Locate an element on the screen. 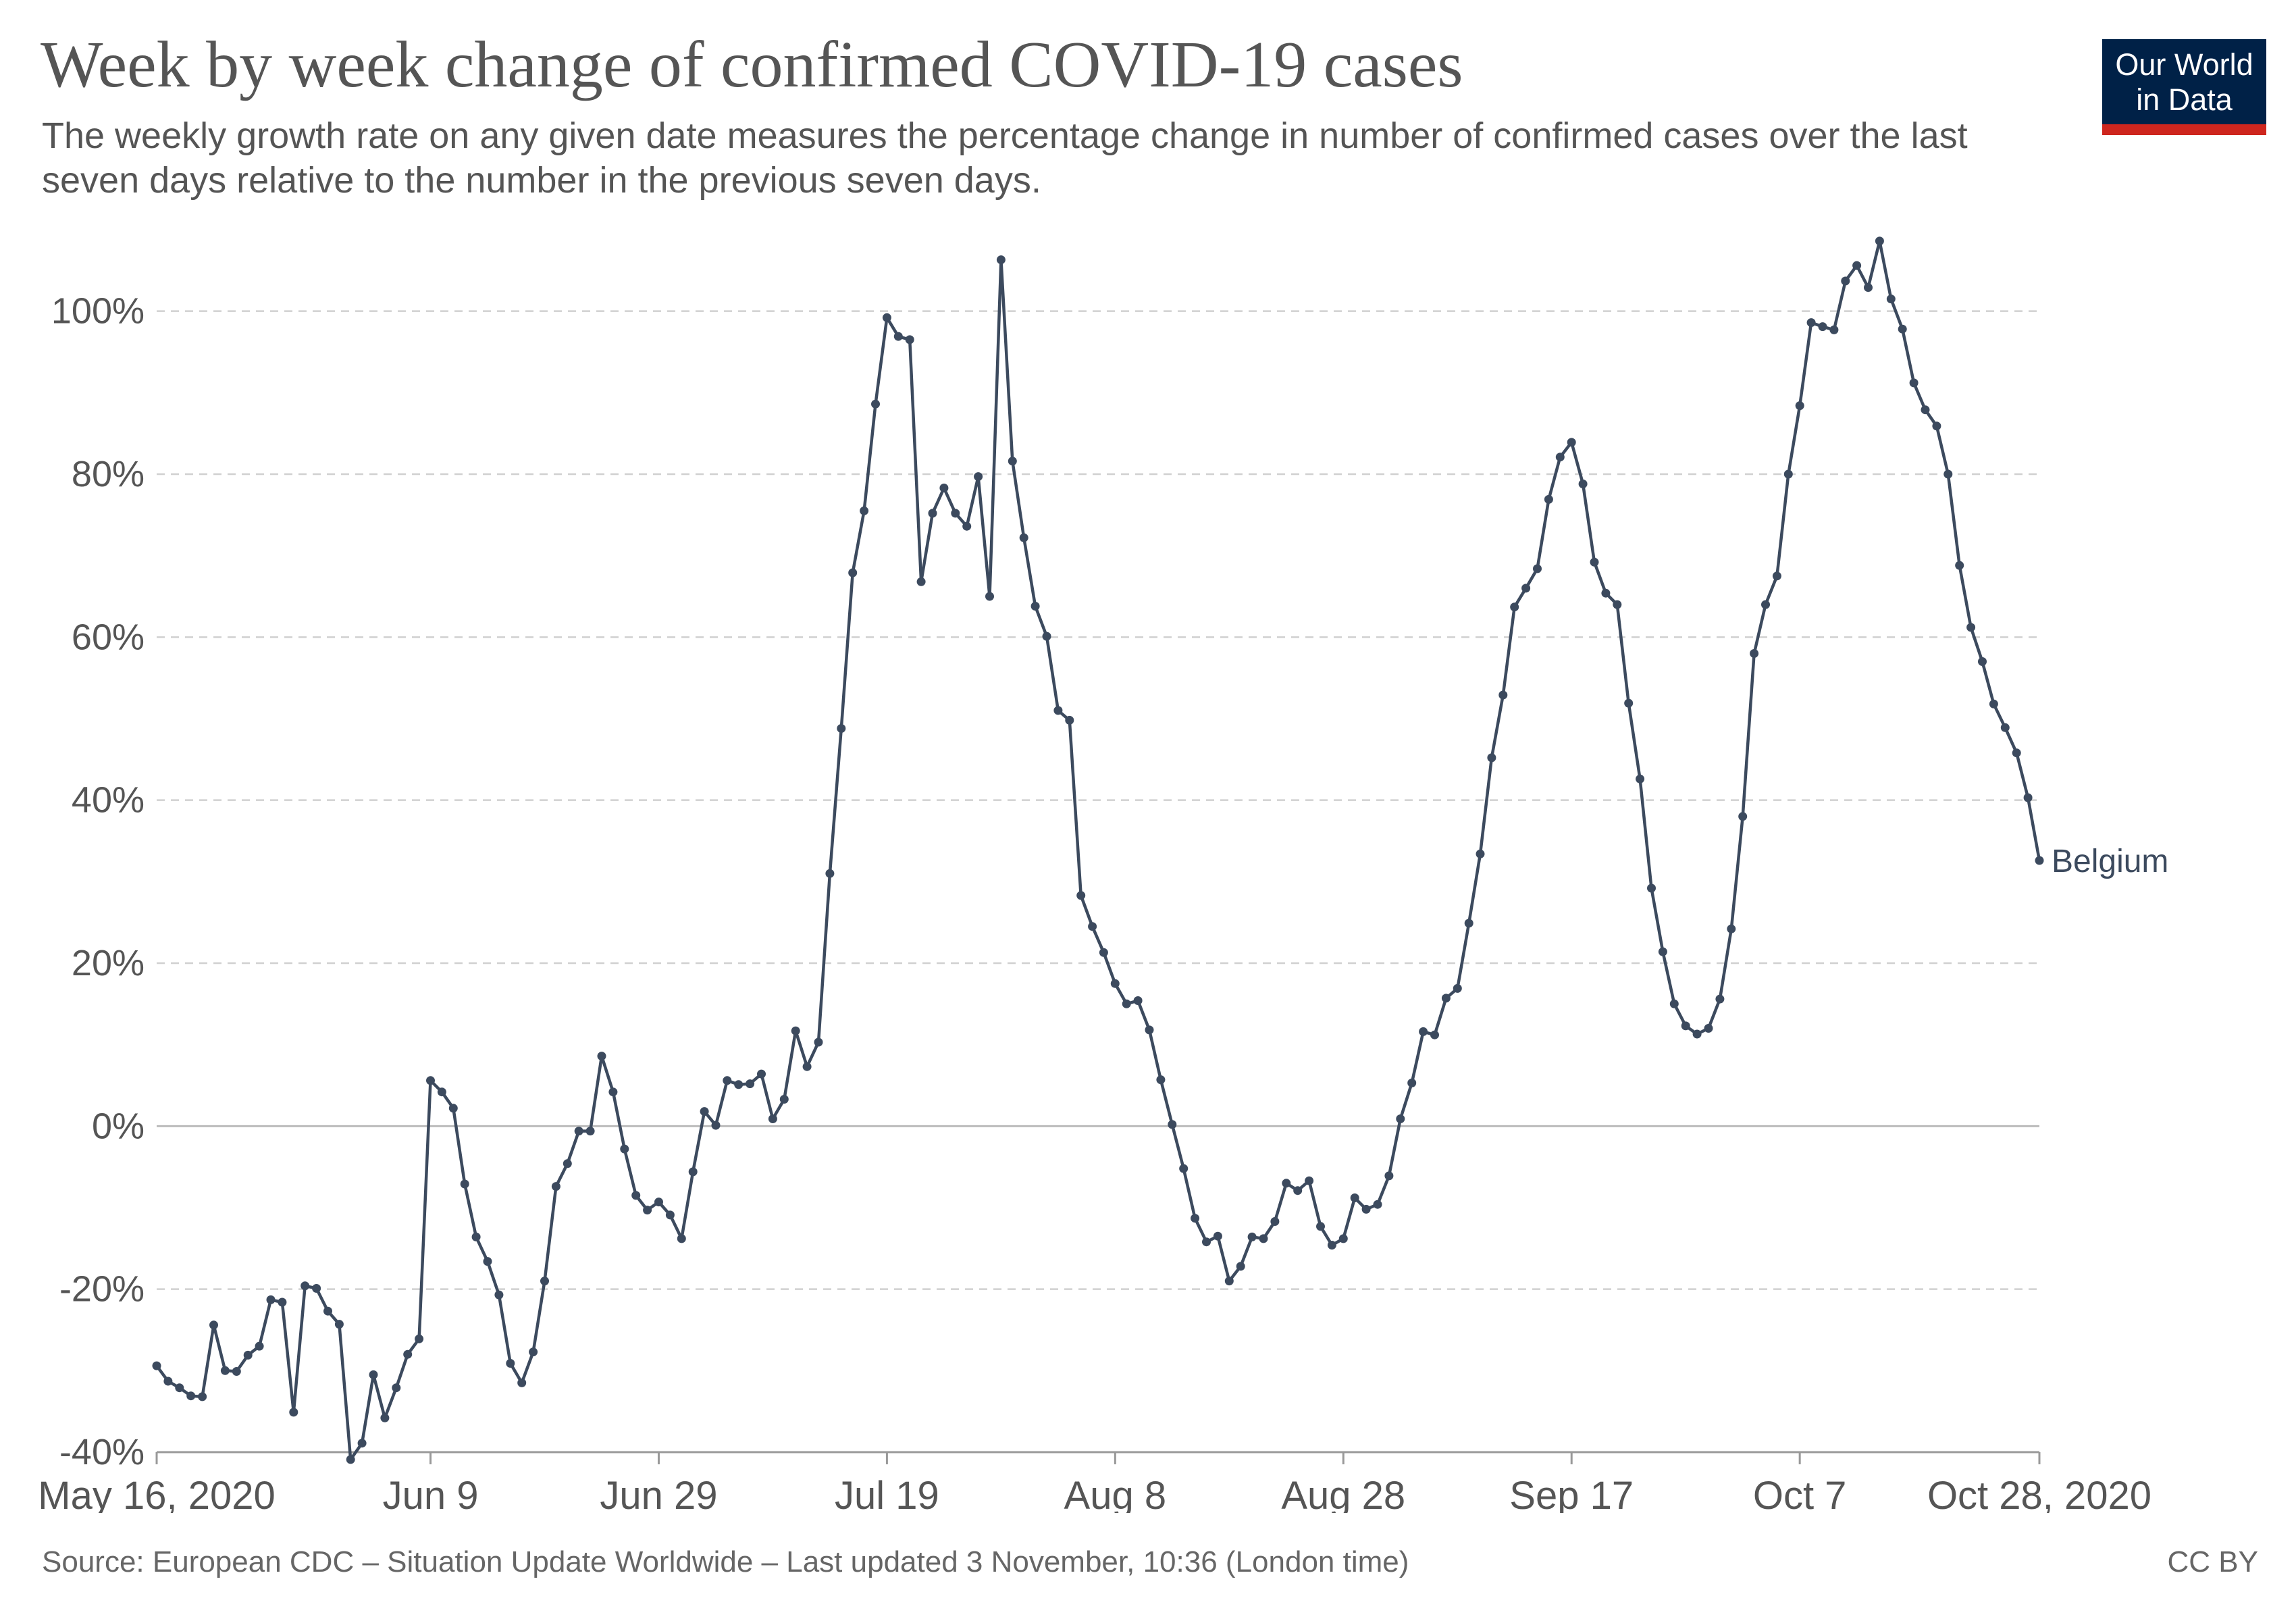  x-tick-label: Aug 28 is located at coordinates (1343, 1493).